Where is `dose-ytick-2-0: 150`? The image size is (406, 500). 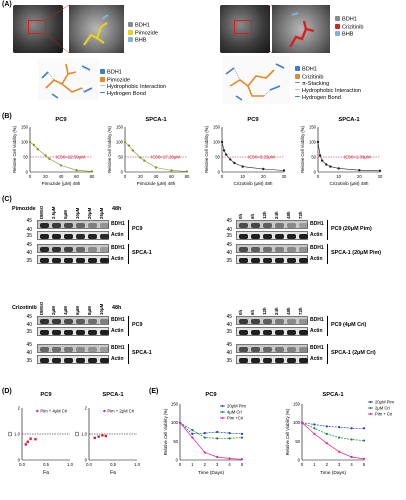
dose-ytick-2-0: 150 is located at coordinates (217, 127).